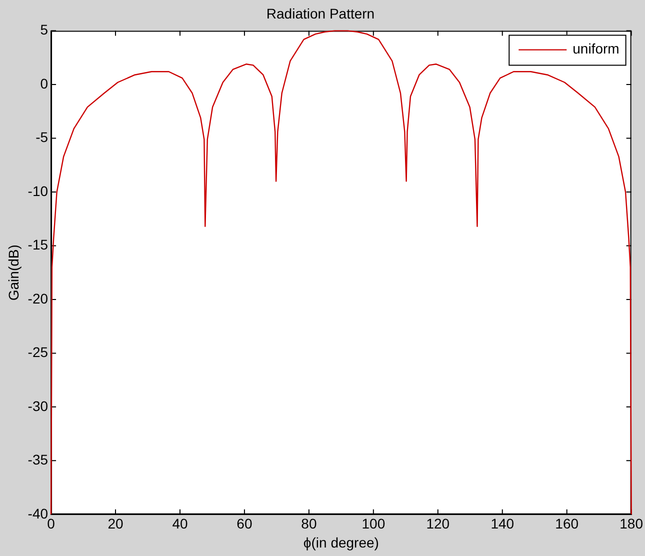 Image resolution: width=645 pixels, height=556 pixels. What do you see at coordinates (38, 406) in the screenshot?
I see `y-tick-label: -30` at bounding box center [38, 406].